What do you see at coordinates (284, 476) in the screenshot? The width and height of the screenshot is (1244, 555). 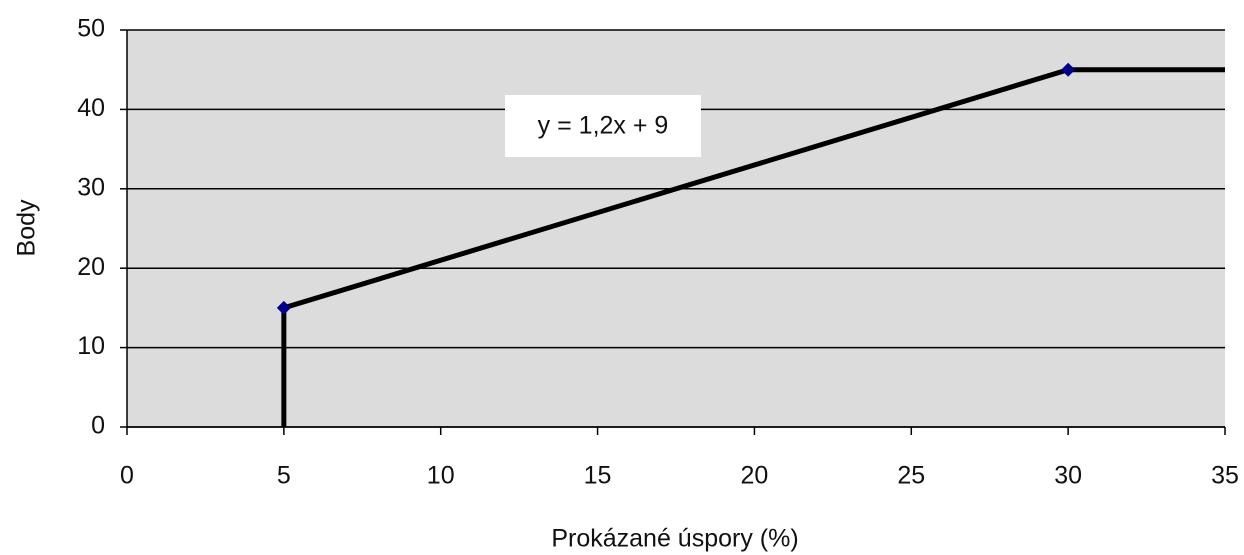 I see `x-tick-label: 5` at bounding box center [284, 476].